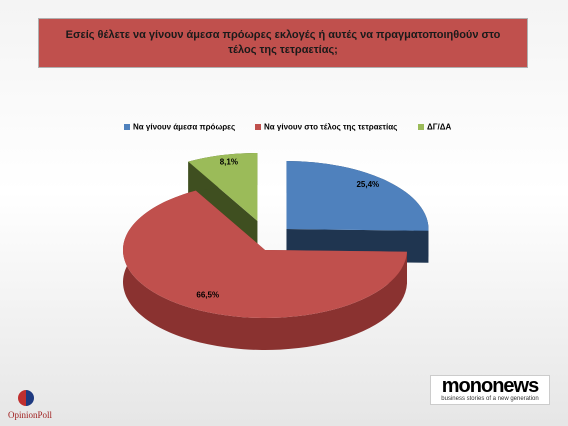  What do you see at coordinates (207, 295) in the screenshot?
I see `data-label: 66,5%` at bounding box center [207, 295].